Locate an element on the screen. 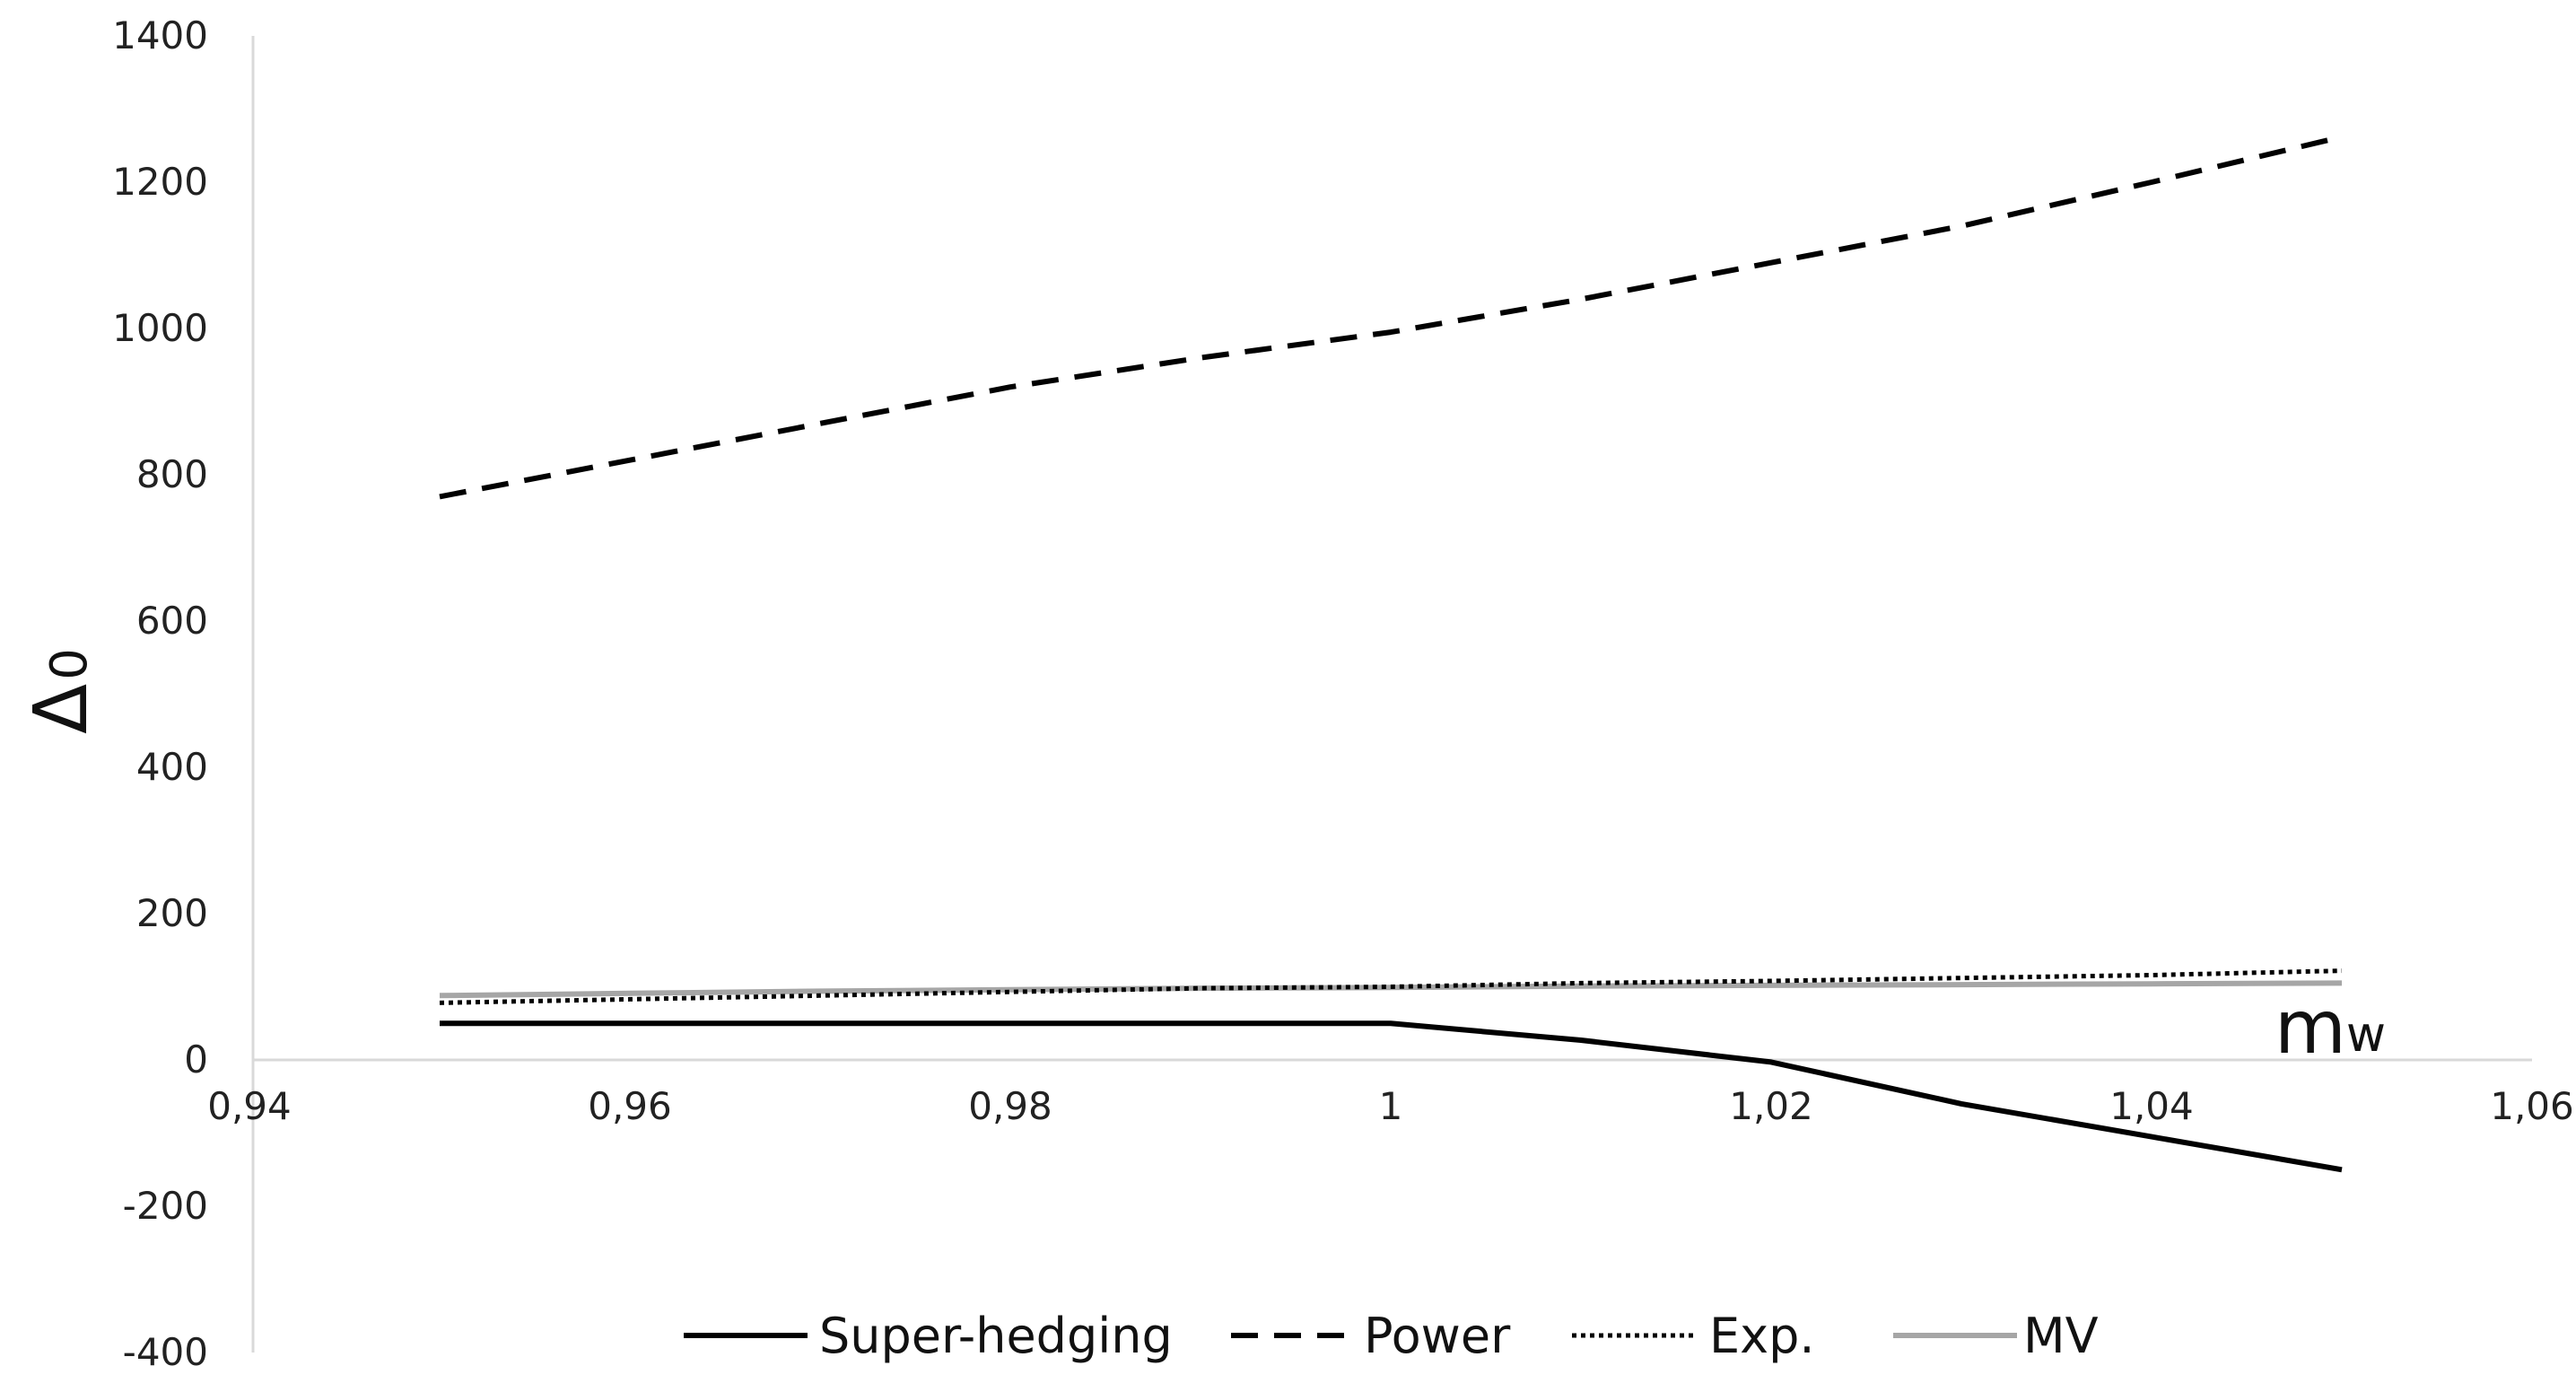  series-line-super-hedging is located at coordinates (1392, 1096).